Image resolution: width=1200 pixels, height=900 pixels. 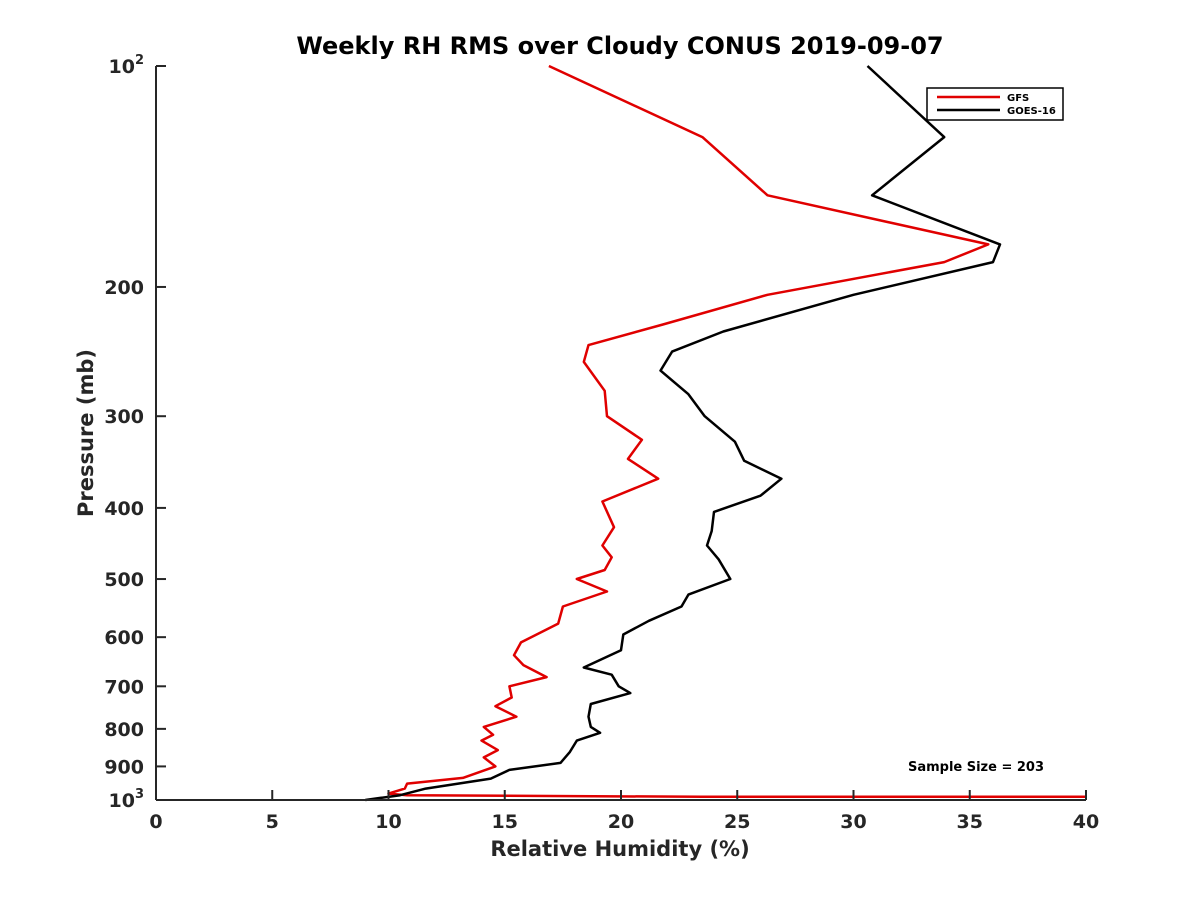 I want to click on x-axis: 0 5 10 15 20 25 30 35 40, so click(x=624, y=811).